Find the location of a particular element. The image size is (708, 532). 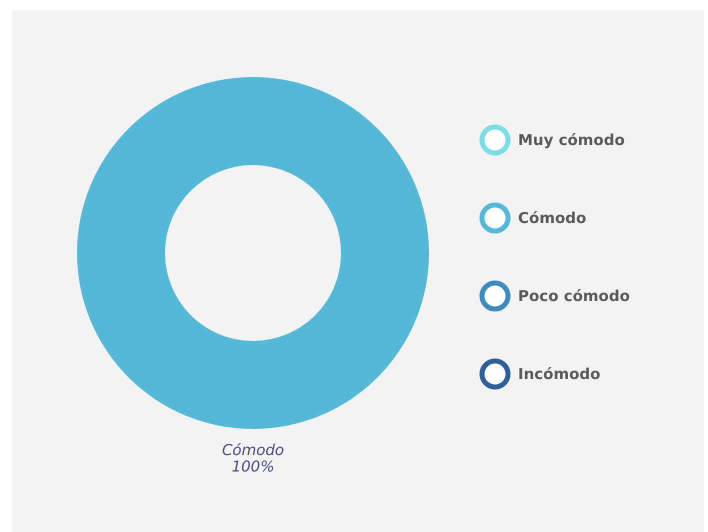

legend-label: Incómodo is located at coordinates (559, 374).